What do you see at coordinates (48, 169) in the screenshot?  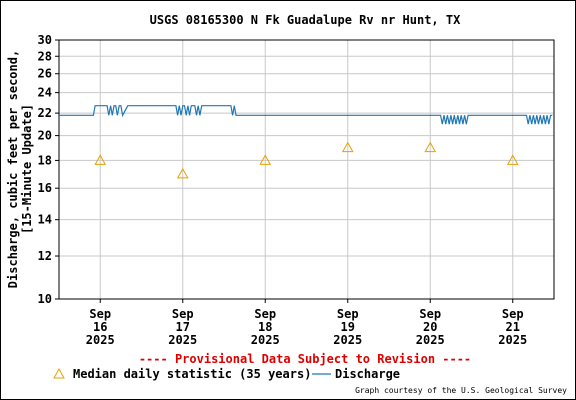 I see `y-axis-ticks: 10 12 14 16 18 20 22 24 26 28 30` at bounding box center [48, 169].